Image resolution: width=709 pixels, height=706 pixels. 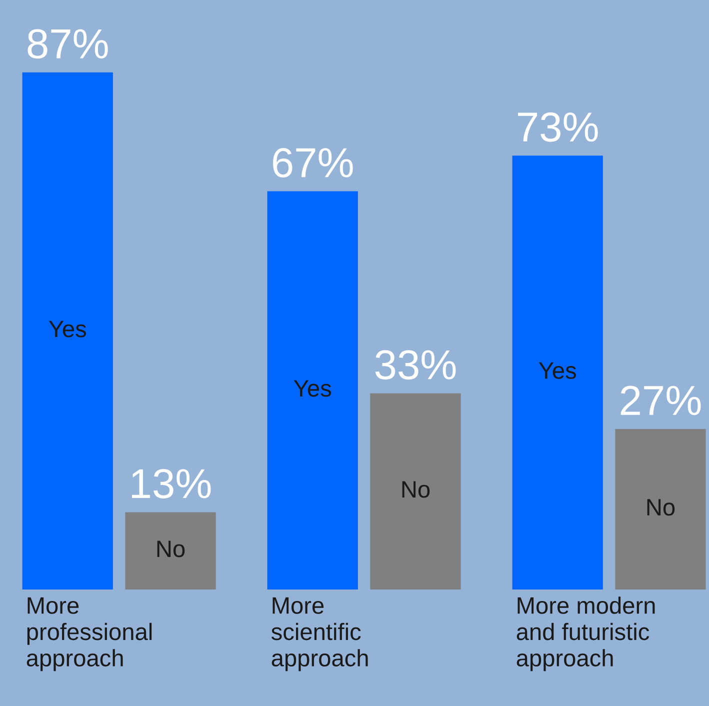 I want to click on data-label: 87%, so click(x=68, y=44).